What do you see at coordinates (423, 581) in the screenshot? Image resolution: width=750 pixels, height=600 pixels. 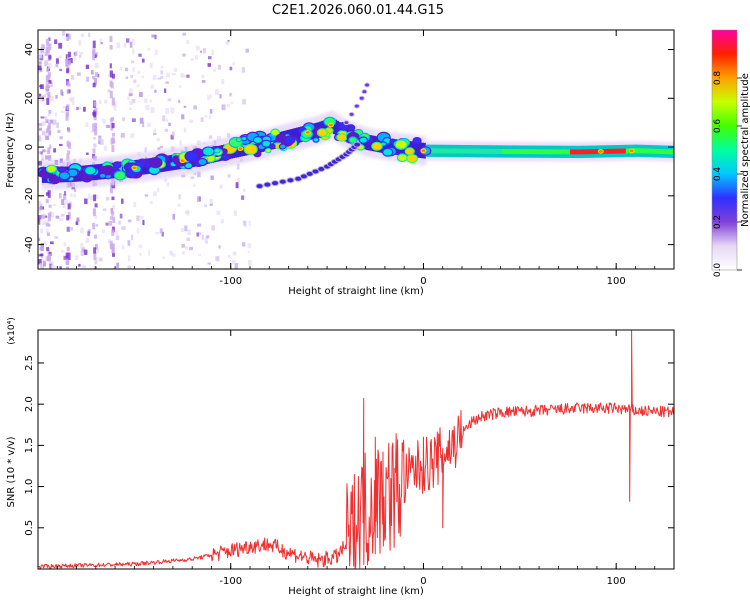 I see `x-tick-label: 0` at bounding box center [423, 581].